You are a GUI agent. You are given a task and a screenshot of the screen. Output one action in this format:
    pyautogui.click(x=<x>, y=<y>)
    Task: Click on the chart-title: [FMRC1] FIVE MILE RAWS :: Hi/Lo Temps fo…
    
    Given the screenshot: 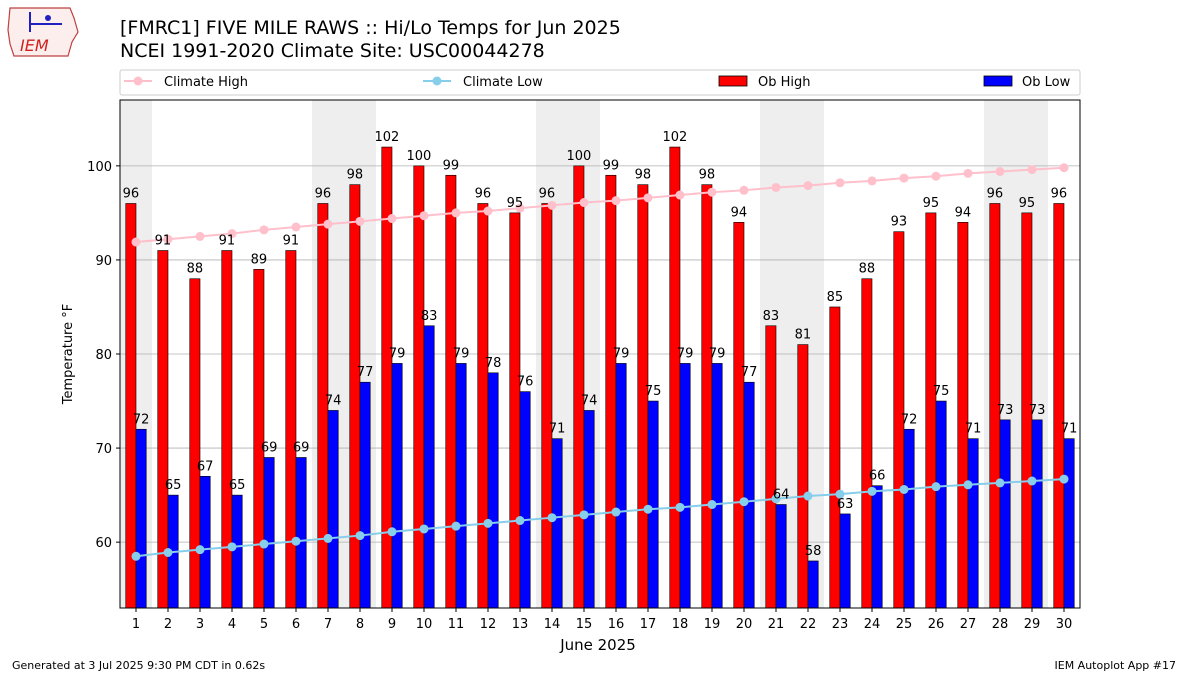 What is the action you would take?
    pyautogui.click(x=370, y=28)
    